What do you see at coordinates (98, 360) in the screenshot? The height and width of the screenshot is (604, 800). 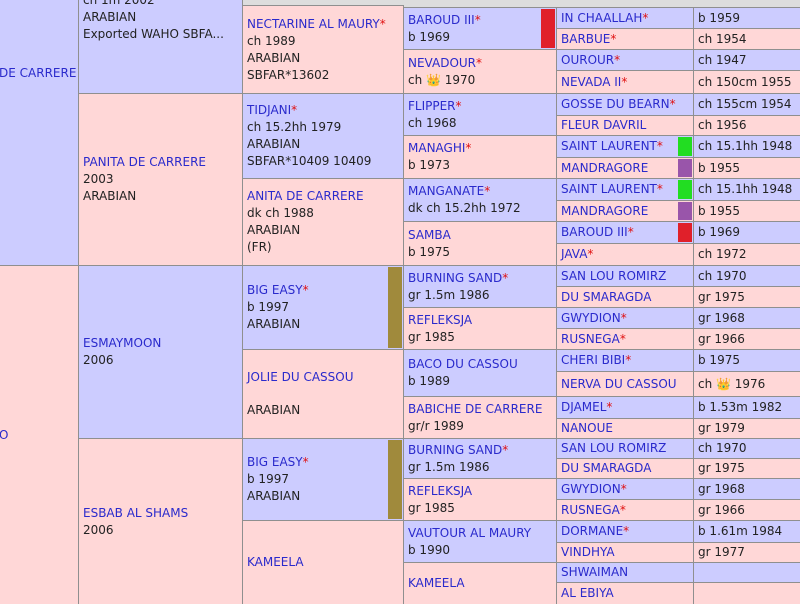 I see `horse-detail: 2006` at bounding box center [98, 360].